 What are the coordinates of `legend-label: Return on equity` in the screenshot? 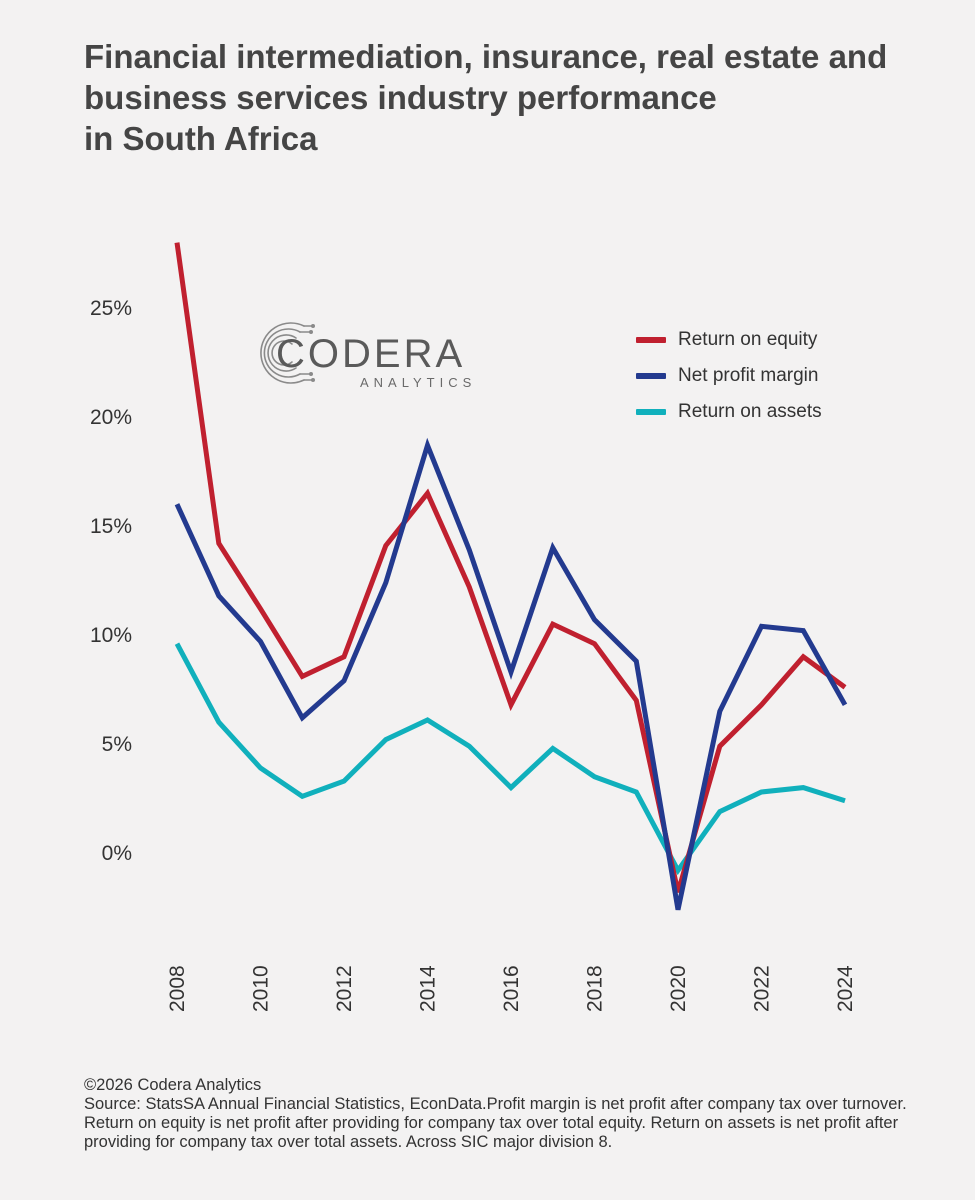 It's located at (748, 339).